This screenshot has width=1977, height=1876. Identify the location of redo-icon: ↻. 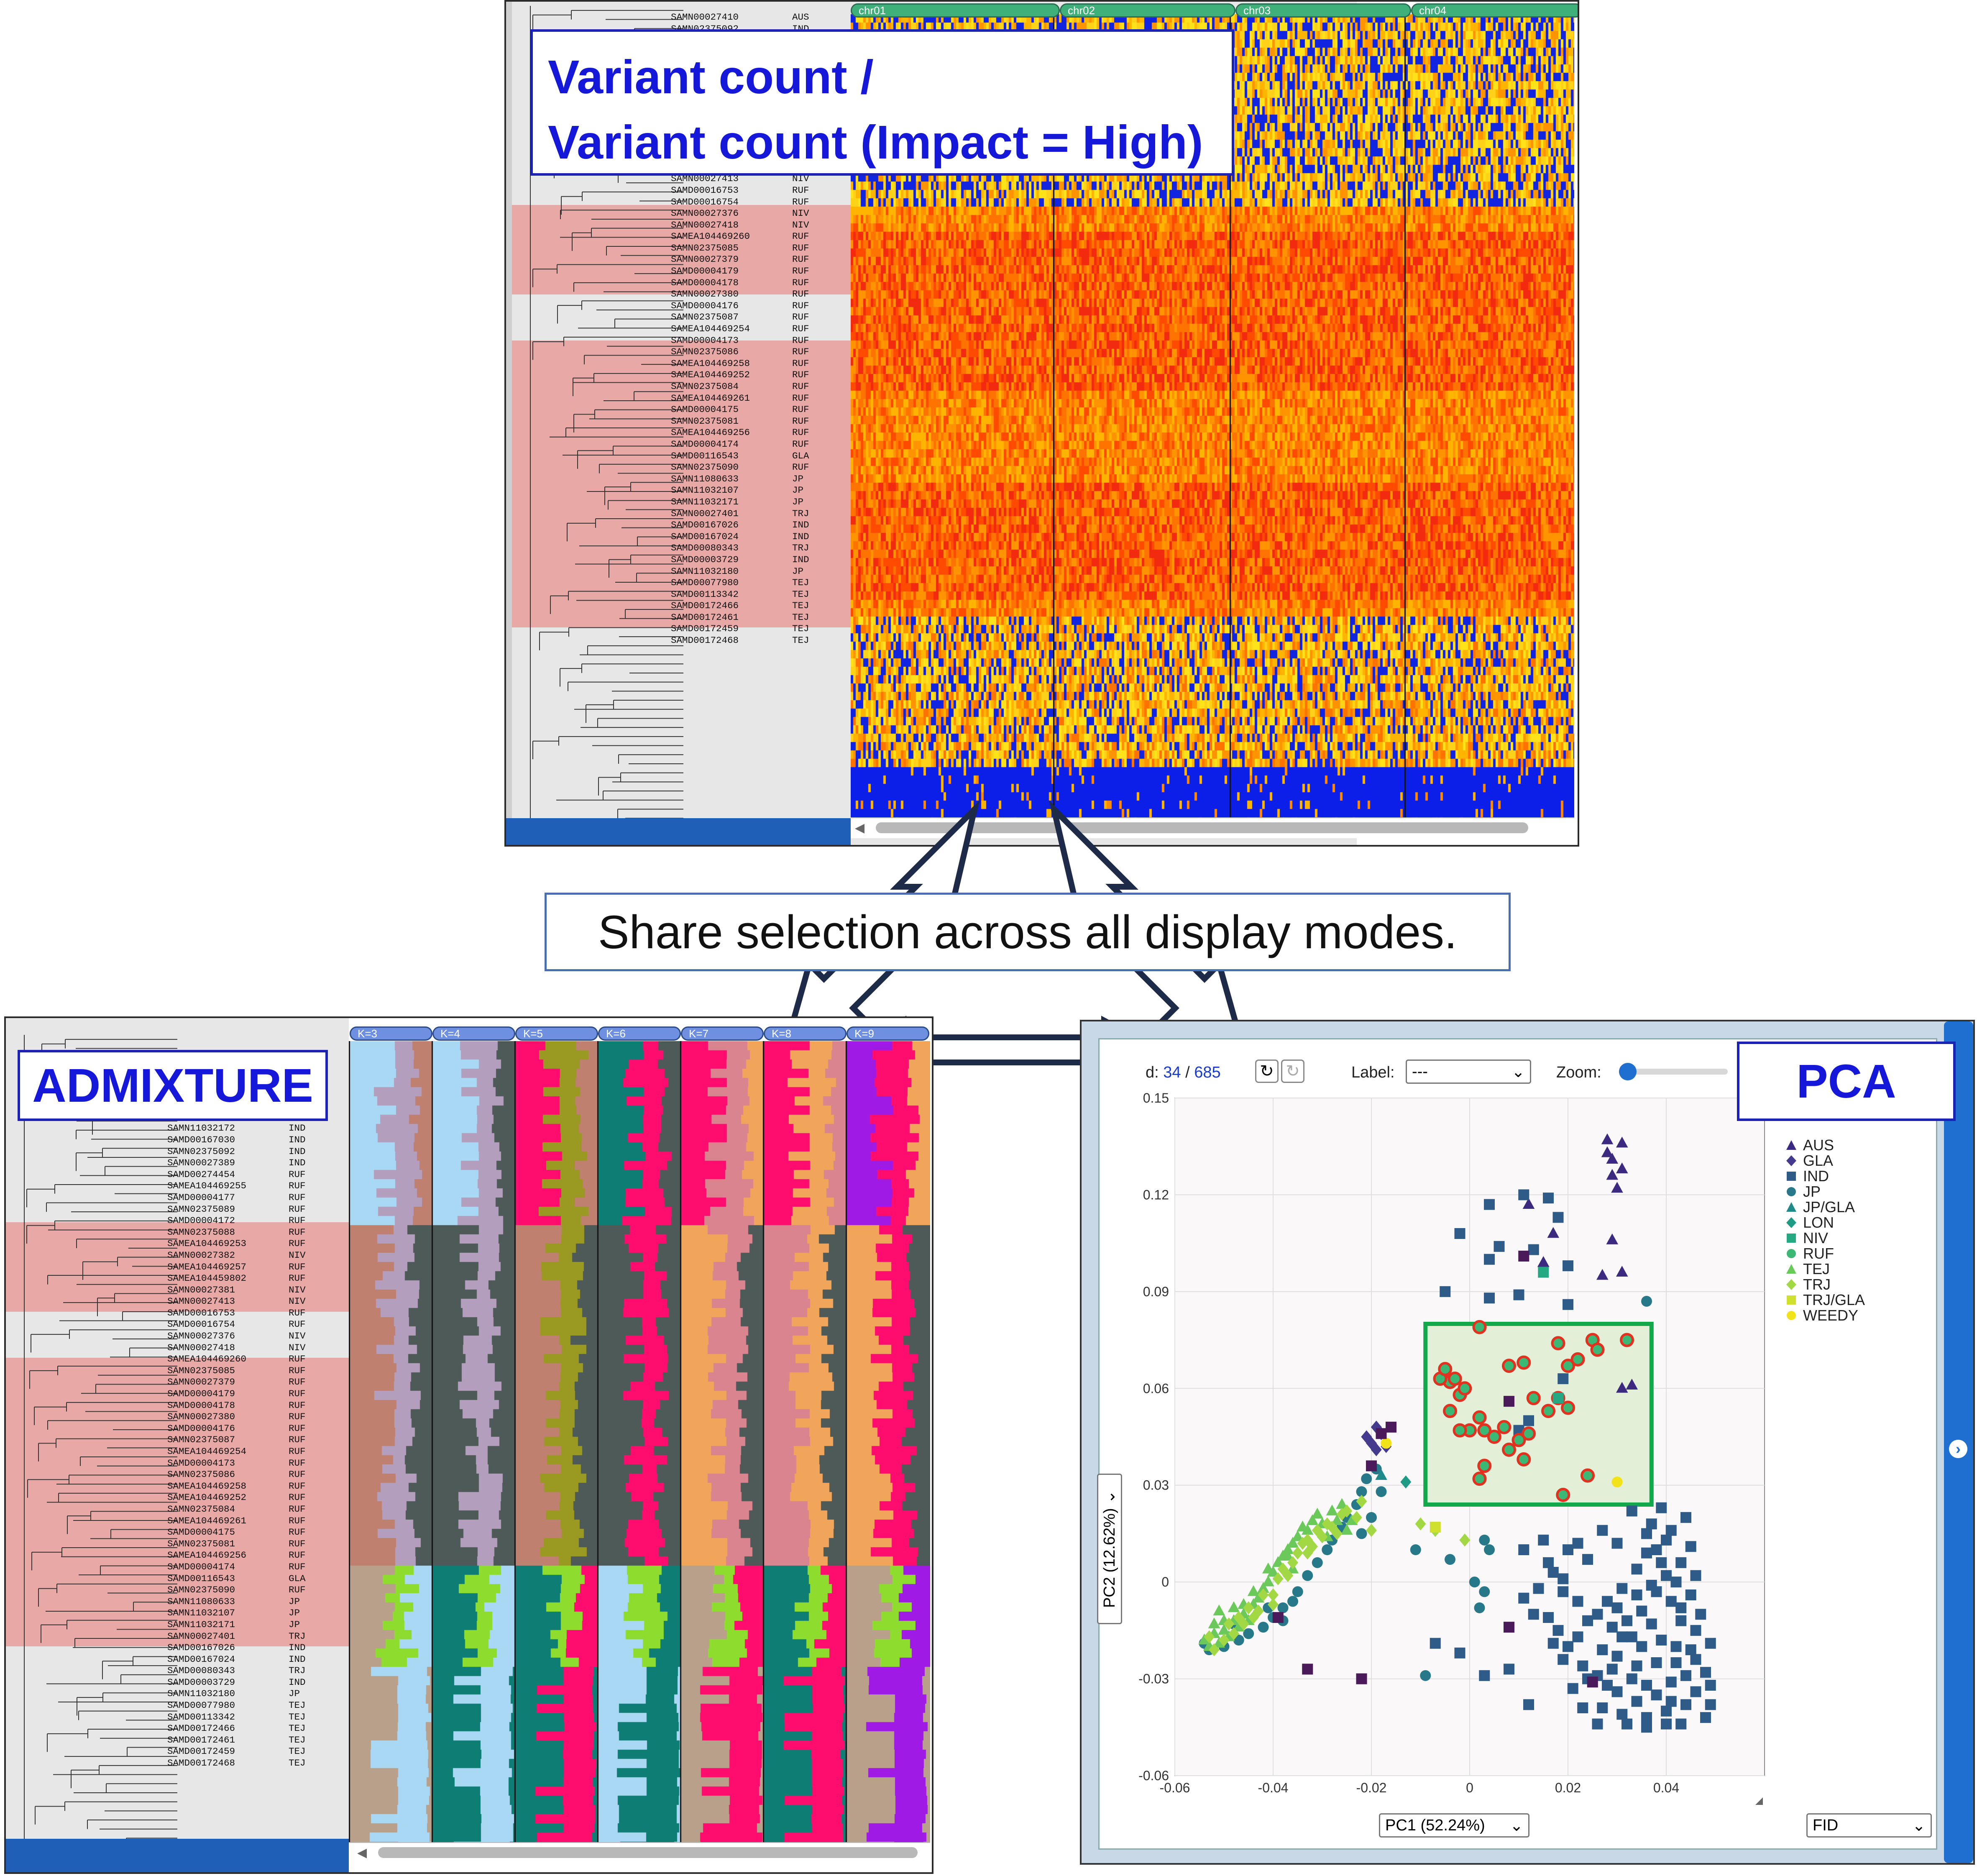
(1292, 1072).